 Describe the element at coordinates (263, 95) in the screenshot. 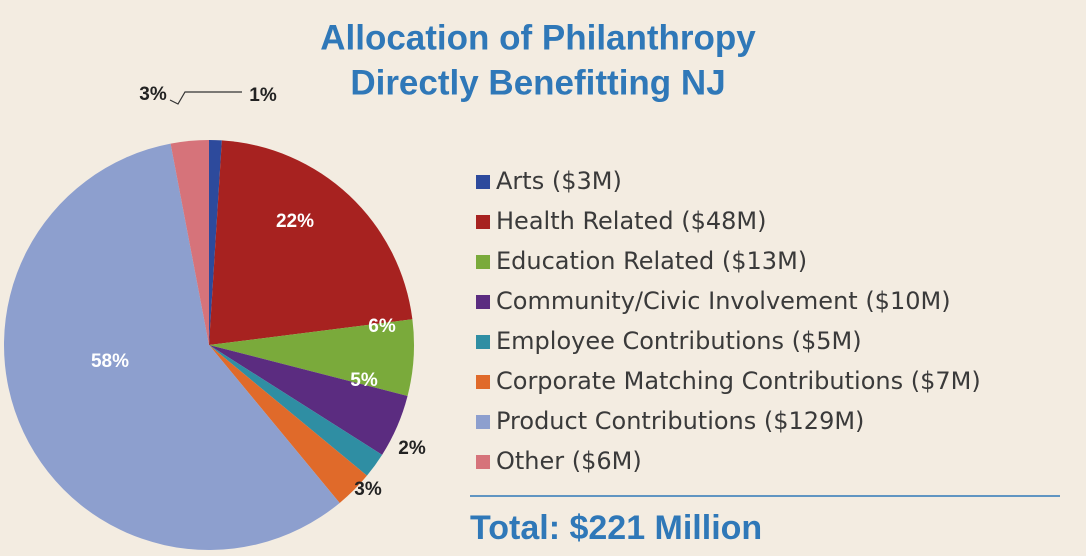

I see `data-label: 1%` at that location.